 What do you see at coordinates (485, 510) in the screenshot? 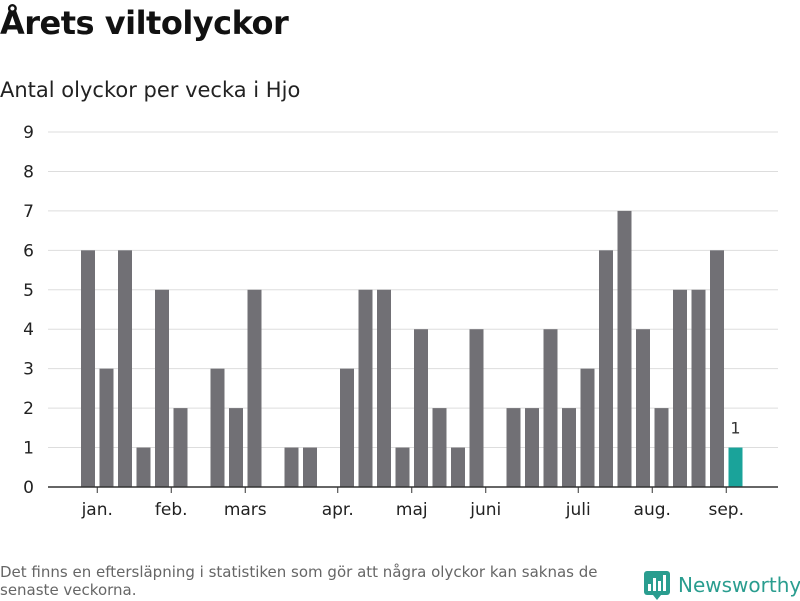
I see `x-tick-label: juni` at bounding box center [485, 510].